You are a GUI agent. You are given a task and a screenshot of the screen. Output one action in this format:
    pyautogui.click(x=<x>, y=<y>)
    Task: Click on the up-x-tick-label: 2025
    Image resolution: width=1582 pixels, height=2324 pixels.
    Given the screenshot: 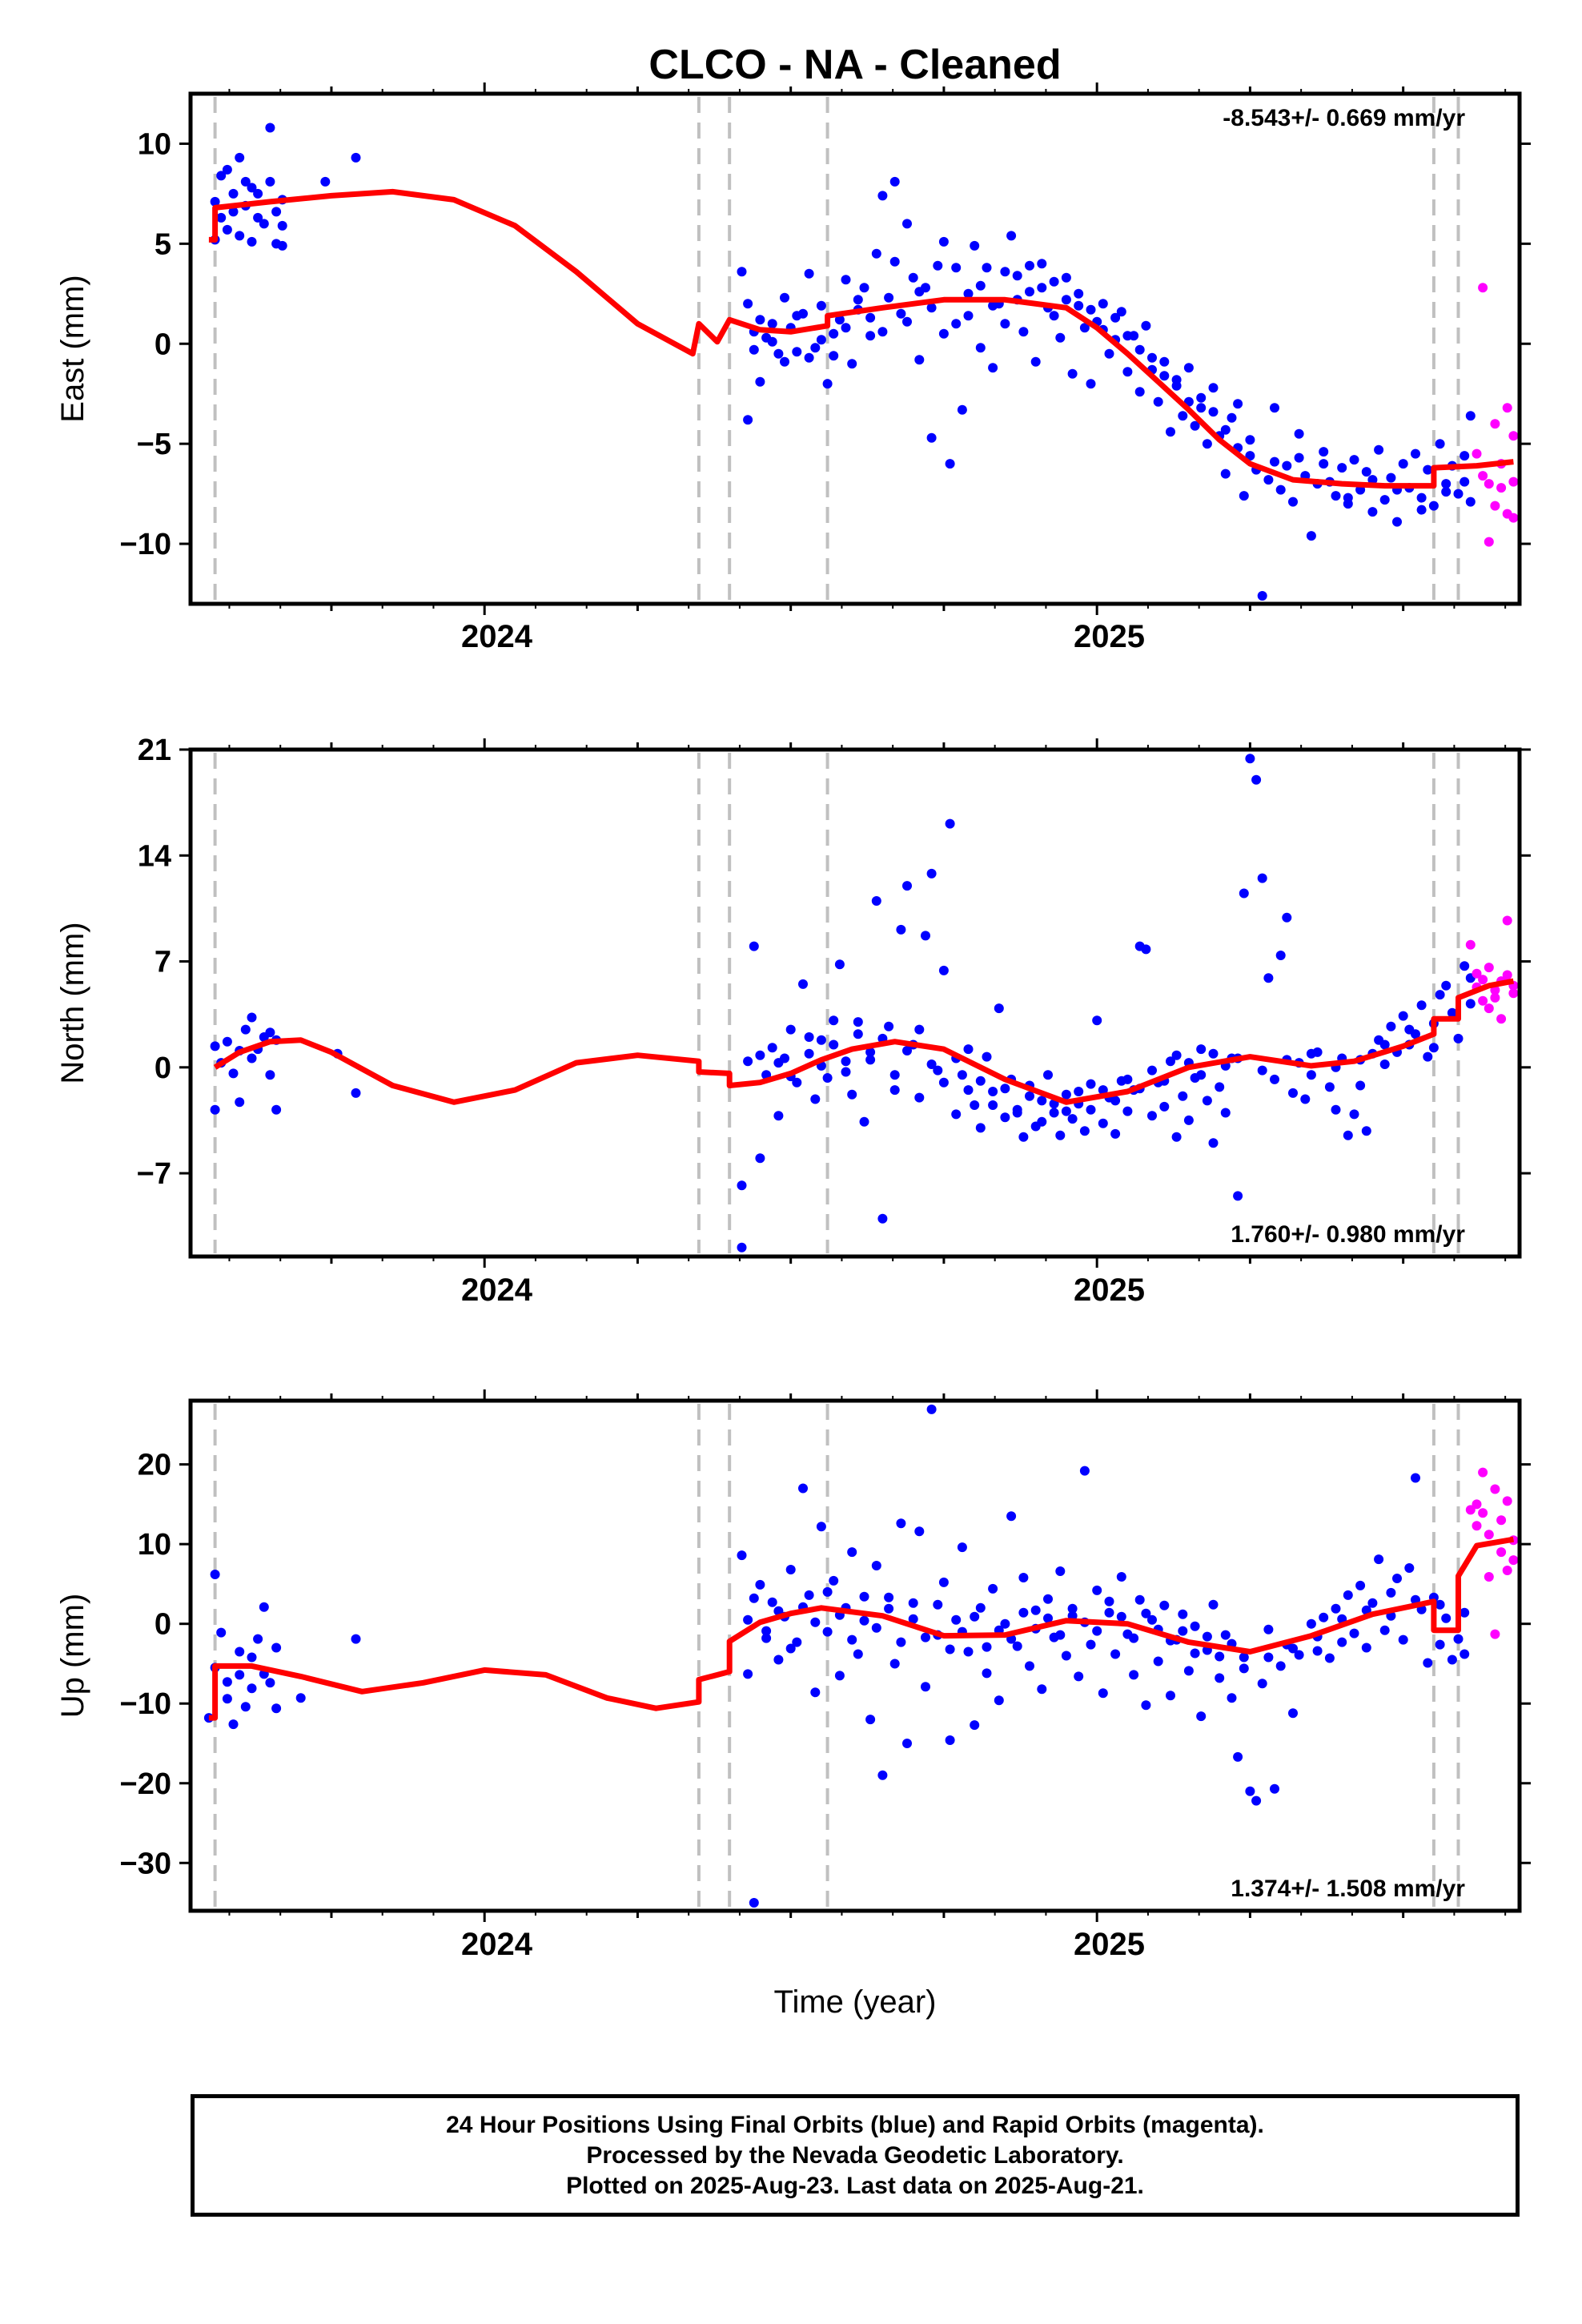 What is the action you would take?
    pyautogui.click(x=1110, y=1944)
    